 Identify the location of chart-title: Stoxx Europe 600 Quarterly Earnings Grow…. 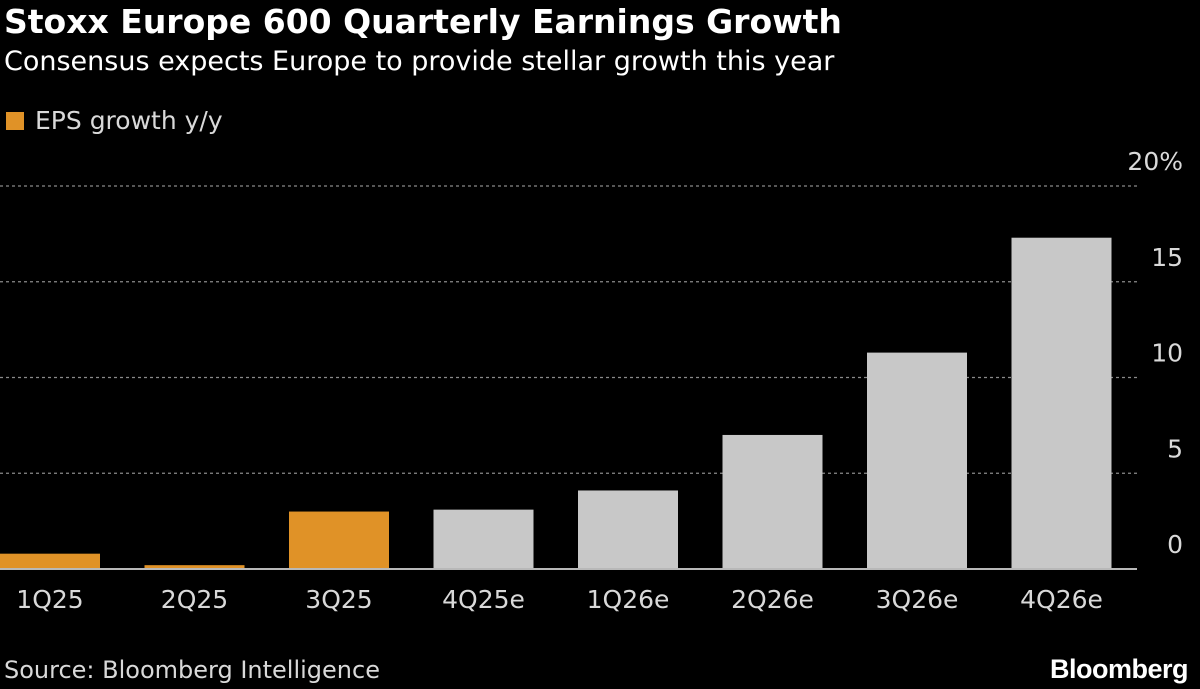
(423, 21).